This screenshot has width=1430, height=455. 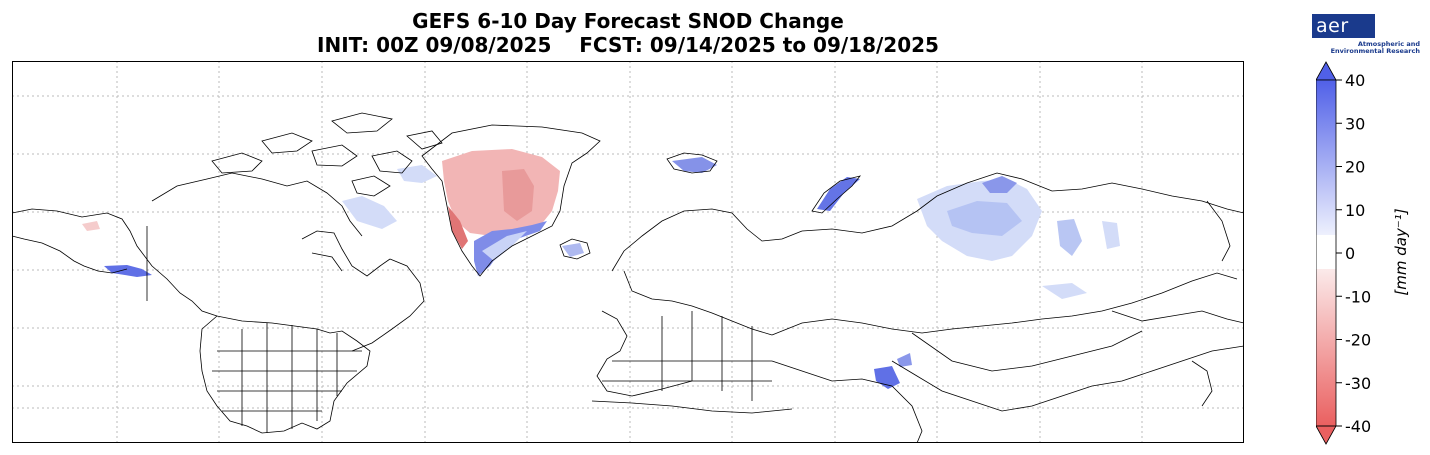 What do you see at coordinates (1064, 291) in the screenshot?
I see `mongolia-increase` at bounding box center [1064, 291].